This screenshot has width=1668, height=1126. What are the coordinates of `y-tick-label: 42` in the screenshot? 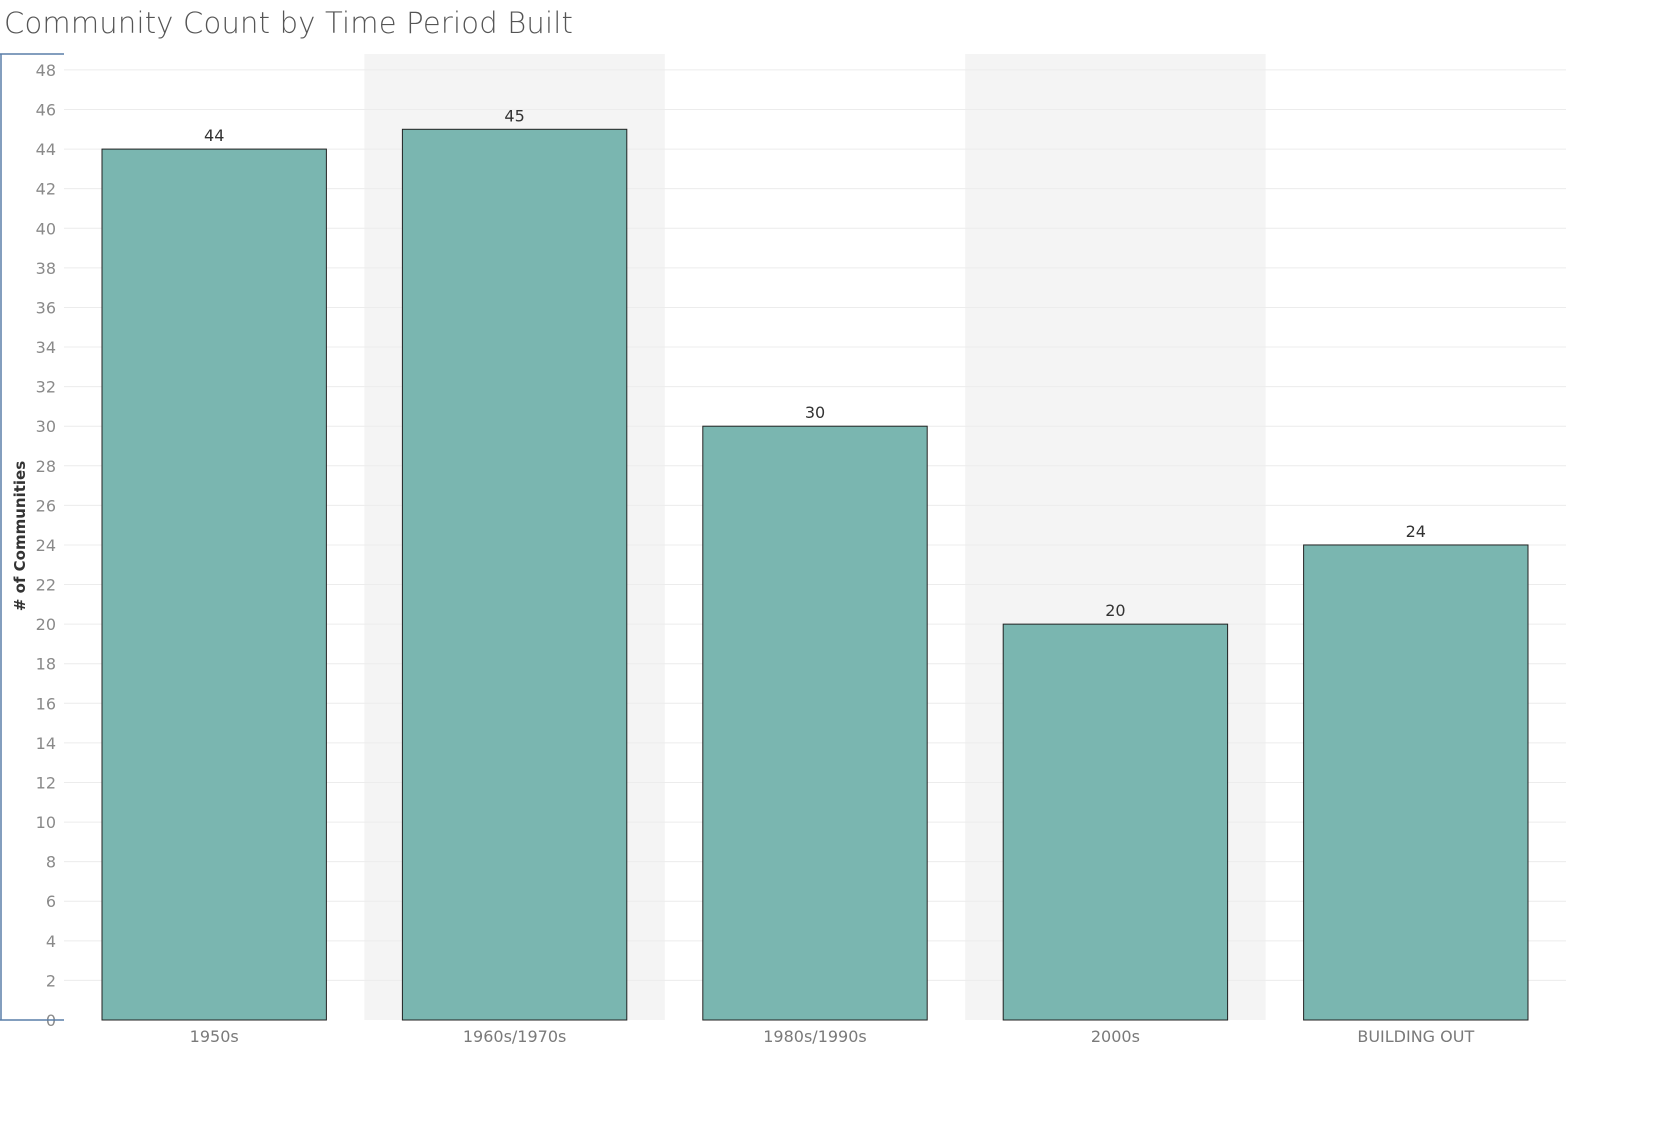 It's located at (46, 189).